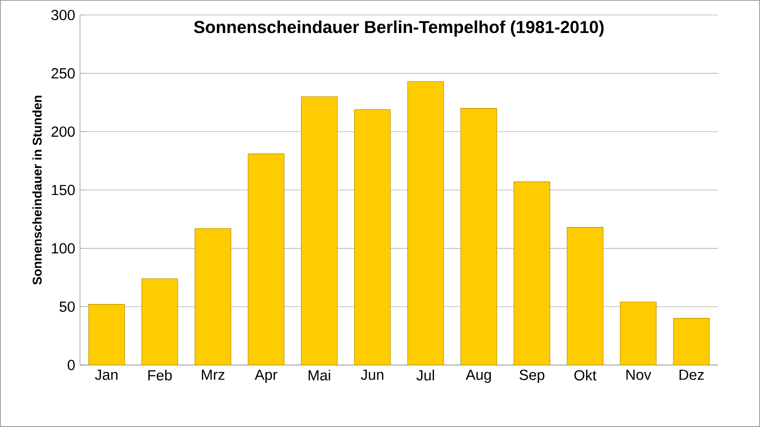 This screenshot has width=760, height=427. Describe the element at coordinates (71, 365) in the screenshot. I see `y-tick-label: 0` at that location.